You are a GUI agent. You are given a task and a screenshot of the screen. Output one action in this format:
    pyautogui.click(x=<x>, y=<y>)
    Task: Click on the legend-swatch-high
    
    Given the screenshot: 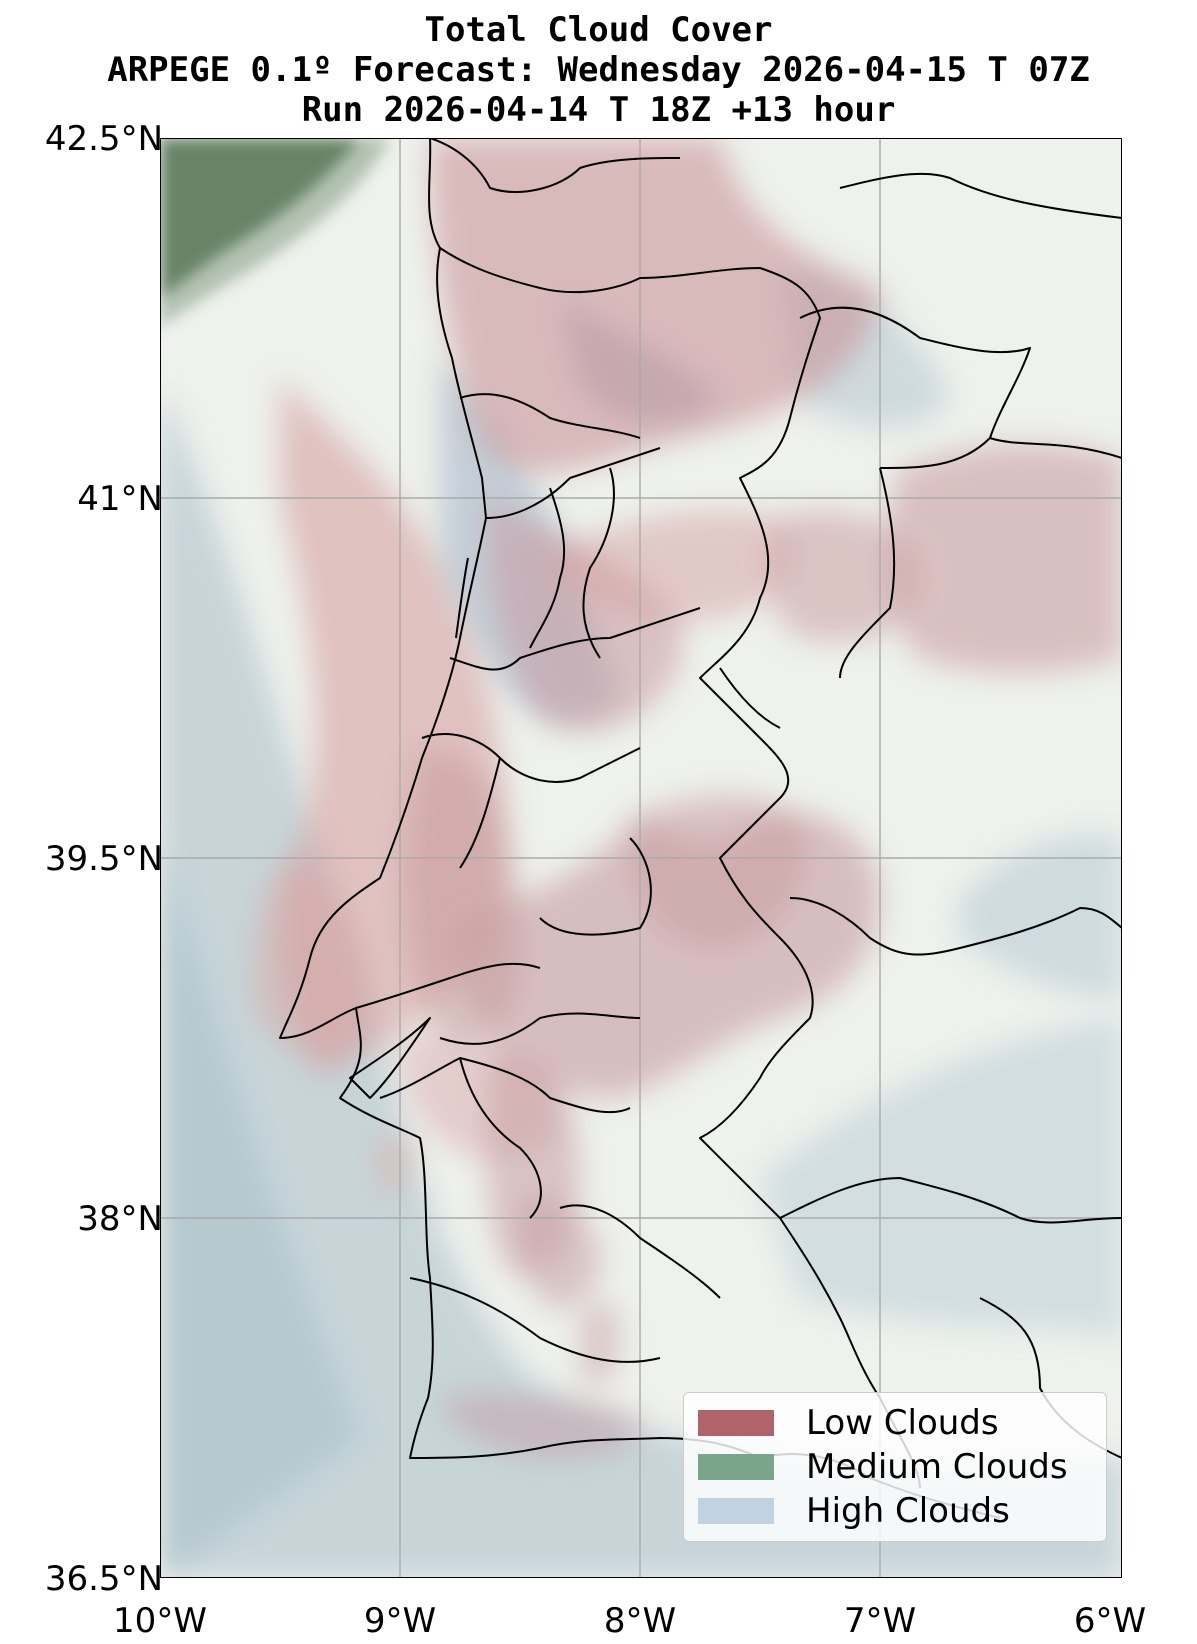 What is the action you would take?
    pyautogui.click(x=736, y=1511)
    